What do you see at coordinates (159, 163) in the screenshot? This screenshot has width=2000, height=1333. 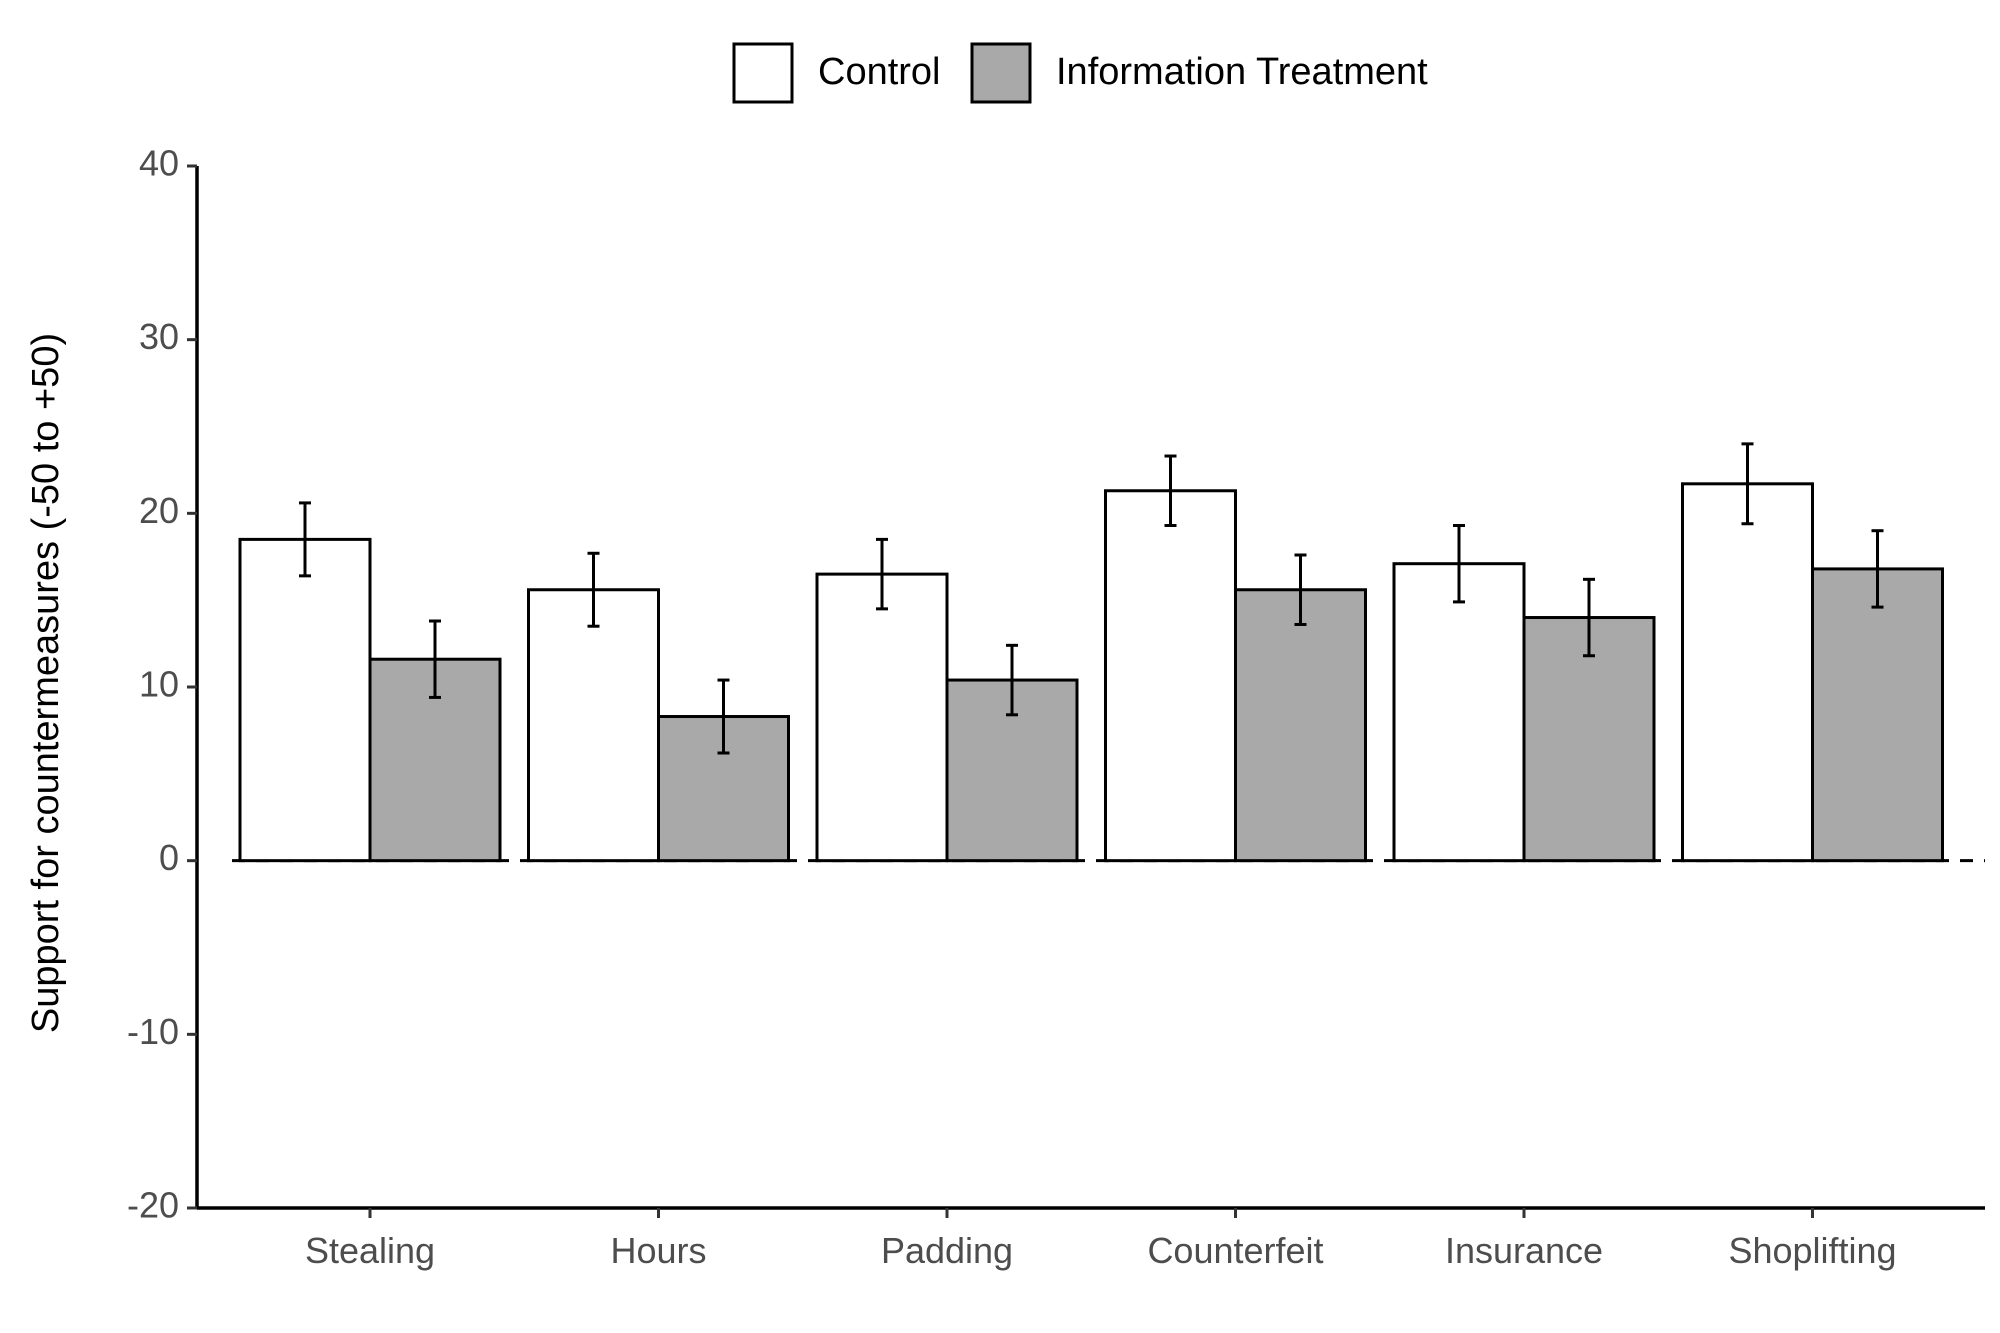 I see `y-tick-label: 40` at bounding box center [159, 163].